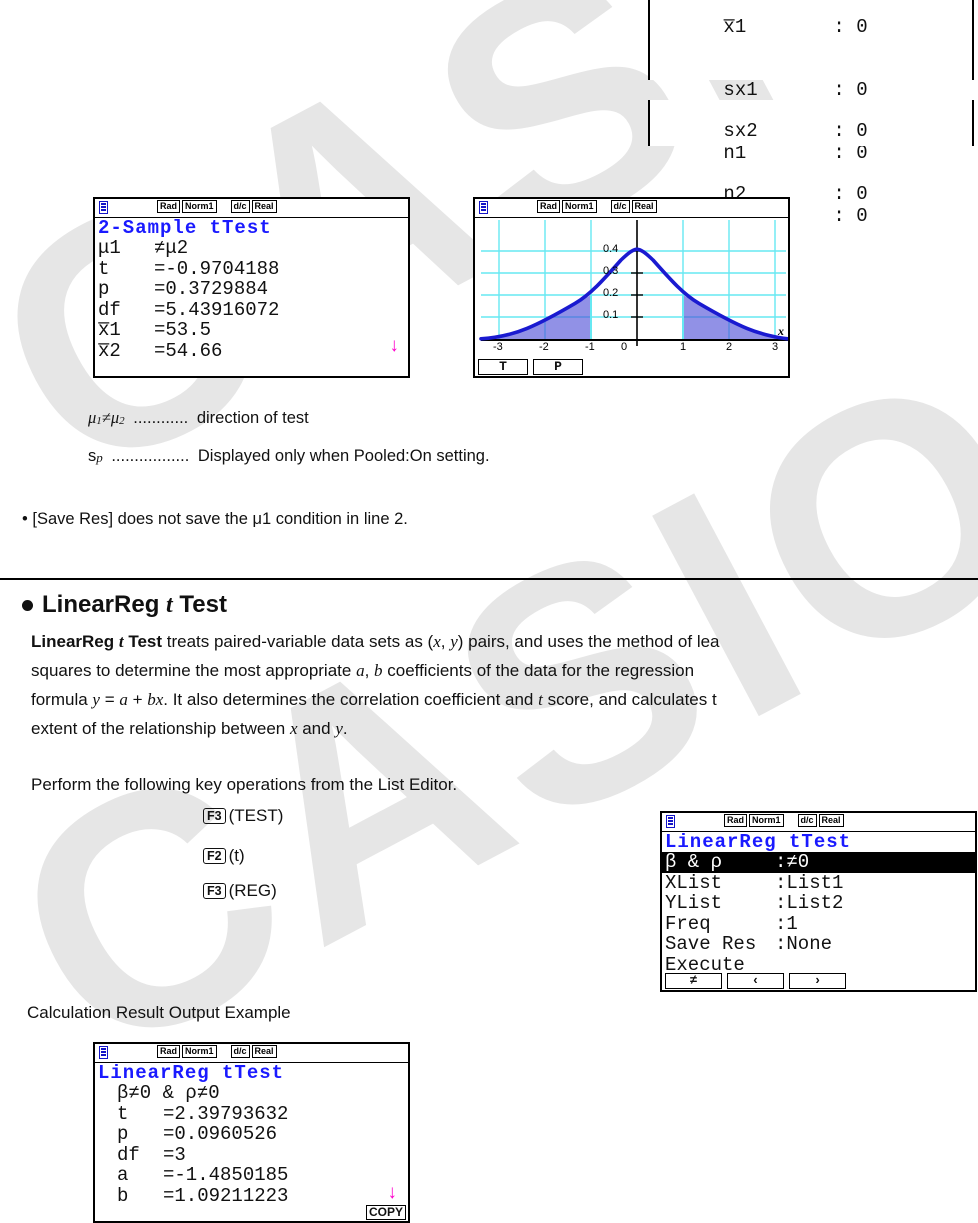 Image resolution: width=978 pixels, height=1223 pixels. I want to click on frag-row: sx1: 0, so click(811, 90).